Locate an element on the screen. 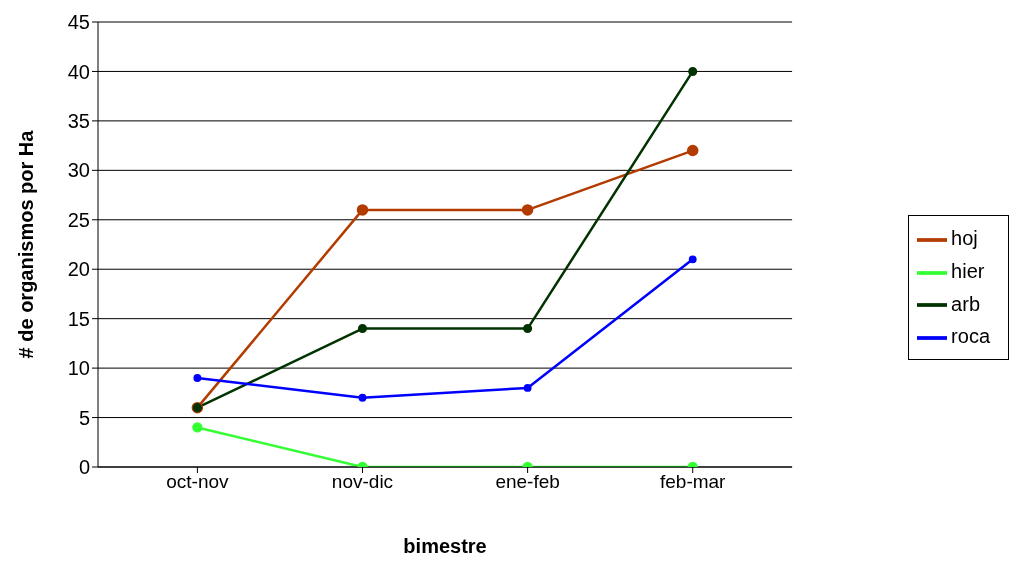  x-tick-label: nov-dic is located at coordinates (362, 482).